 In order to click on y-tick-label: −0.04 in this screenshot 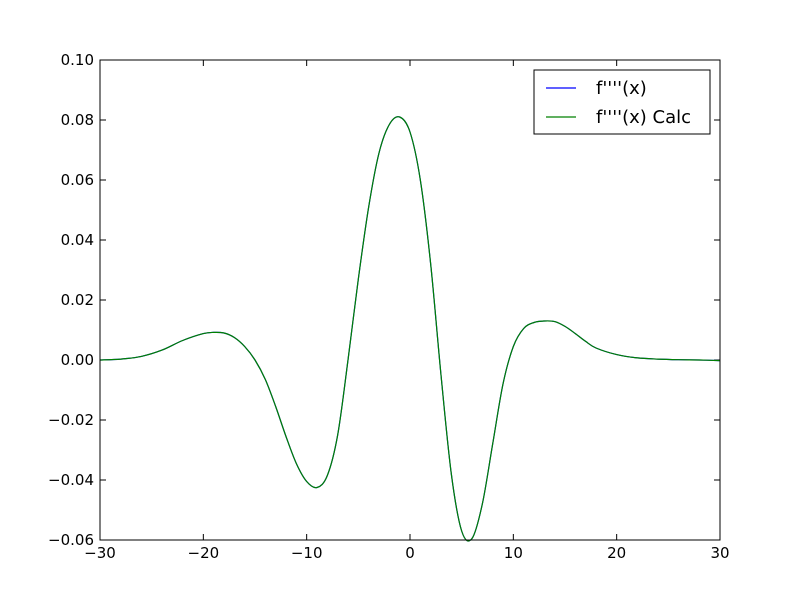, I will do `click(71, 480)`.